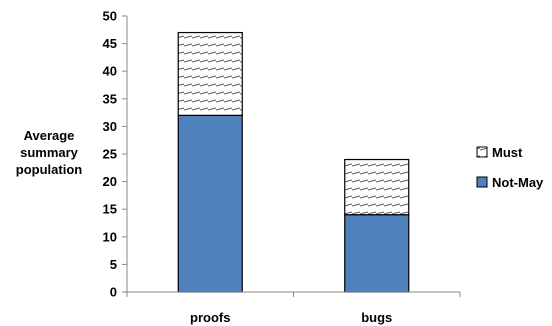 The image size is (552, 326). Describe the element at coordinates (110, 181) in the screenshot. I see `y-tick-label: 20` at that location.